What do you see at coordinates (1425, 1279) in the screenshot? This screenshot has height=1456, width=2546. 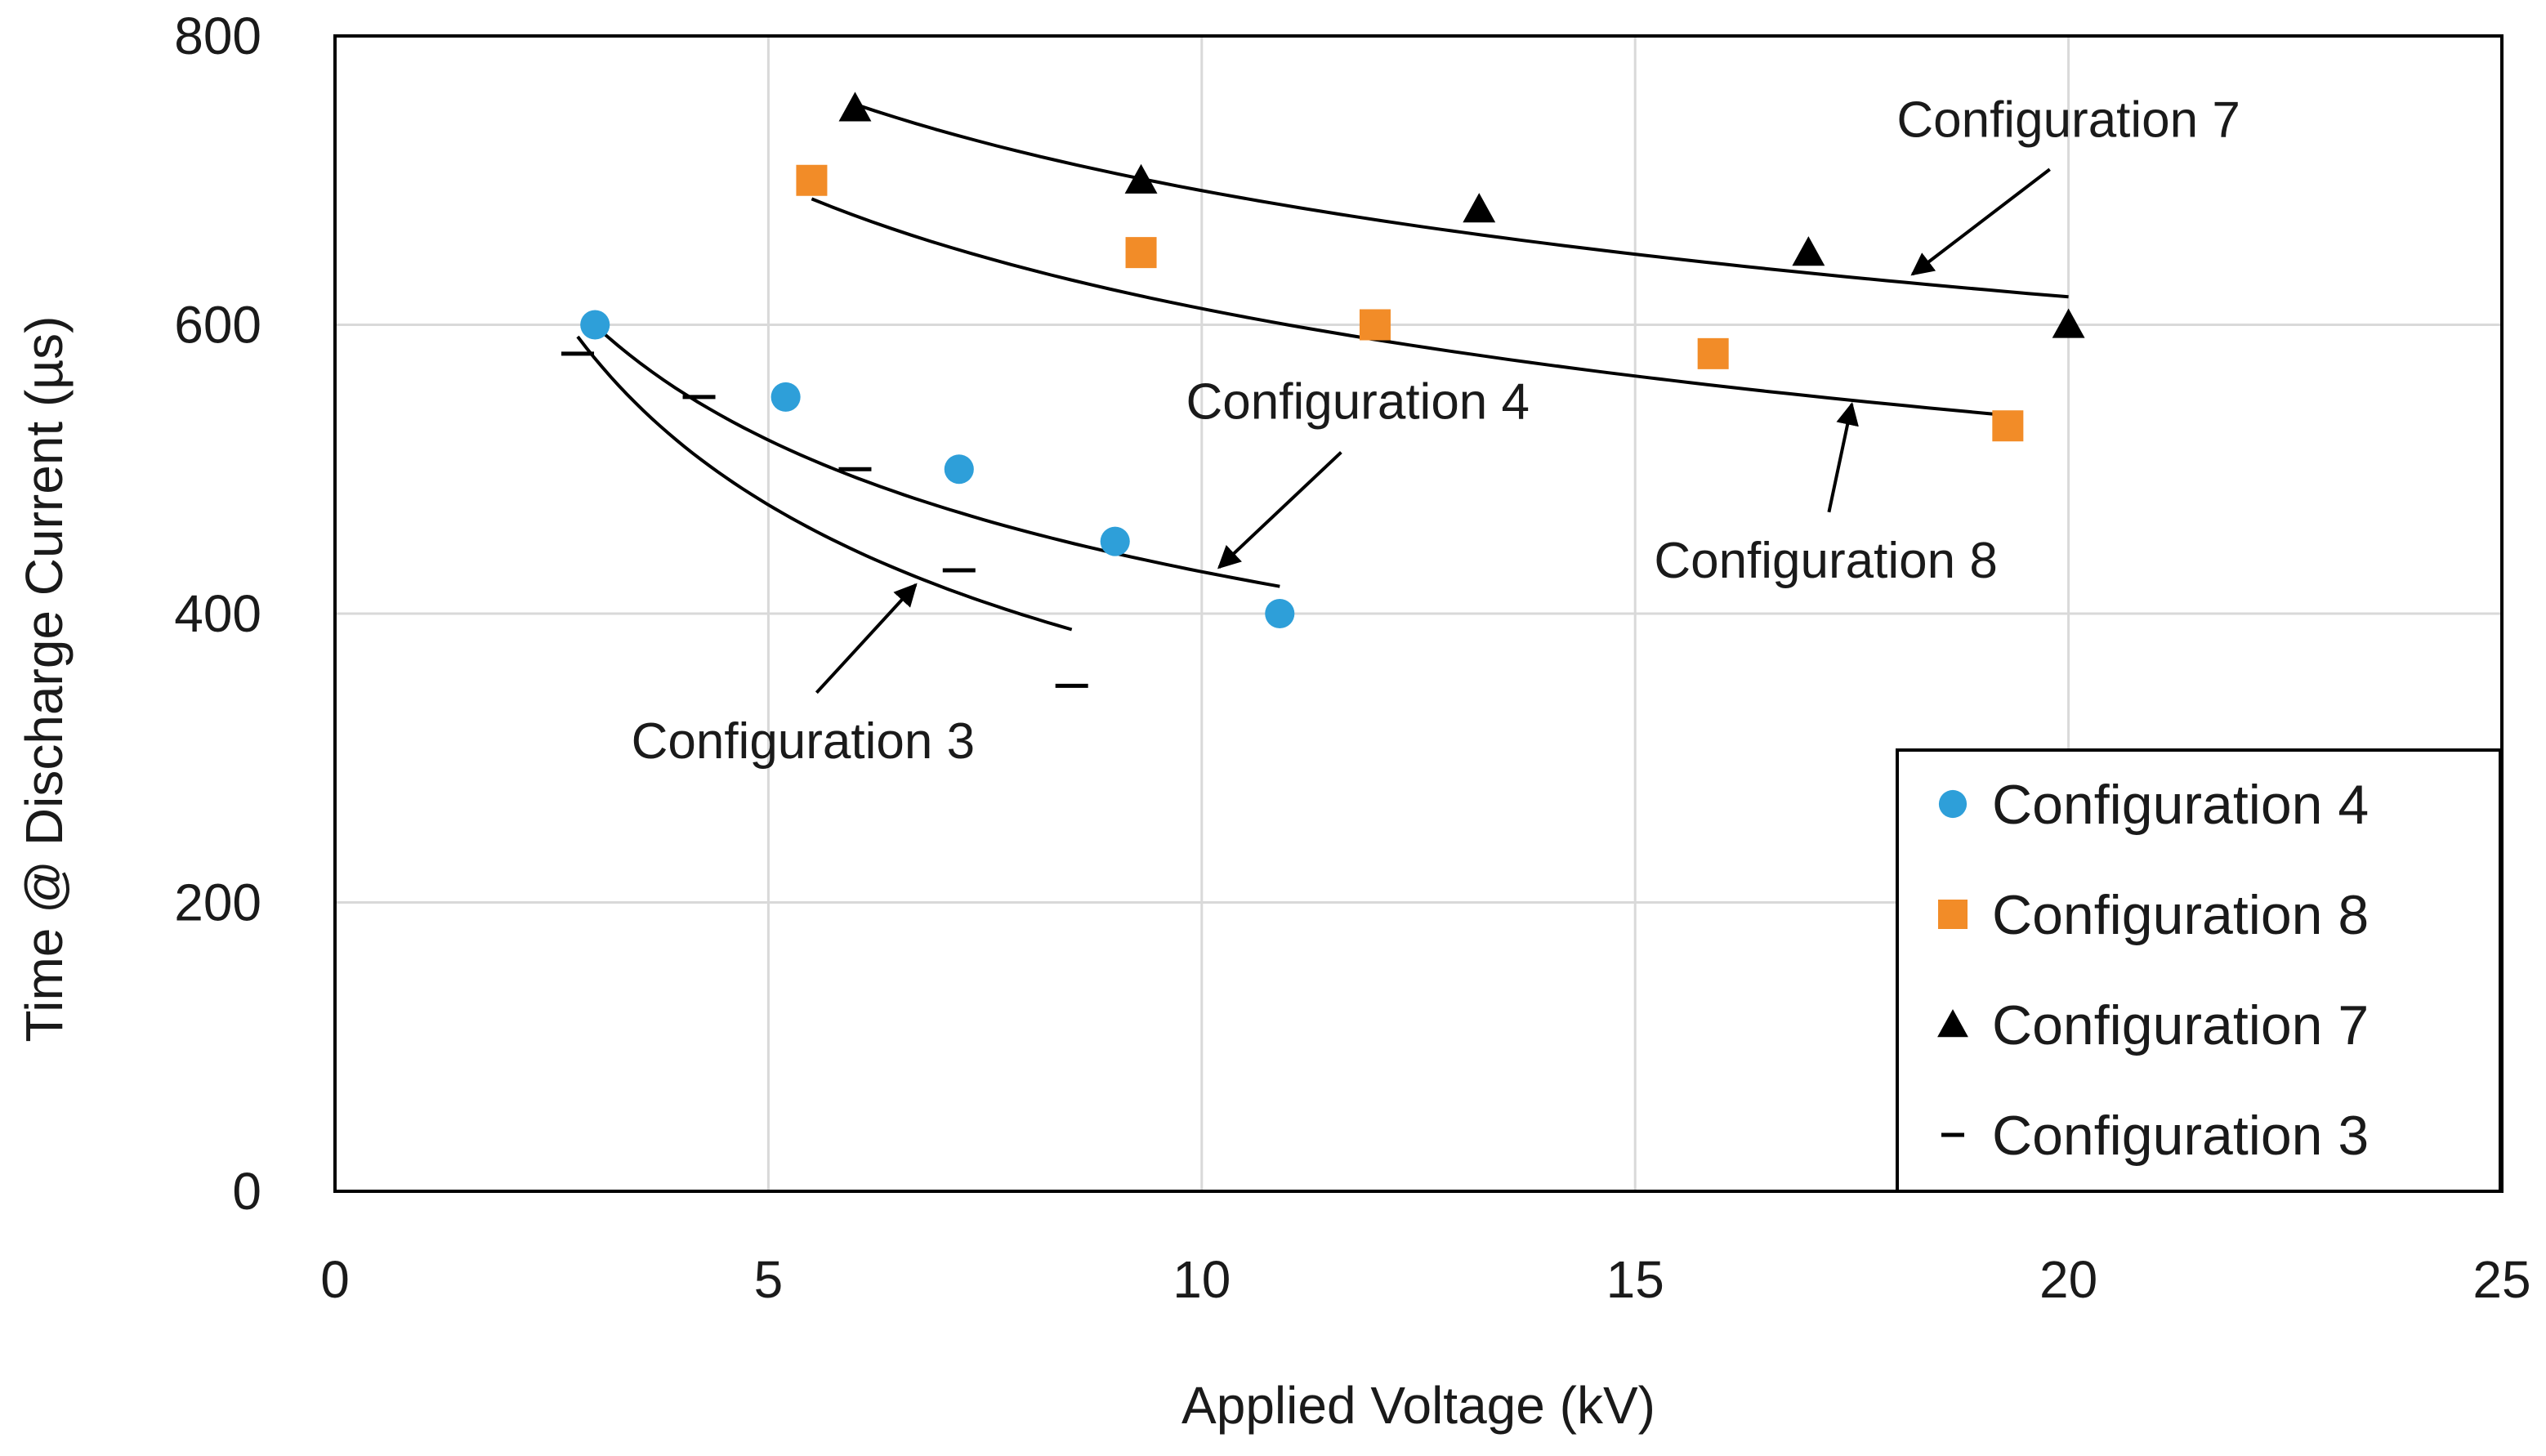 I see `x-tick-labels: 0 5 10 15 20 25` at bounding box center [1425, 1279].